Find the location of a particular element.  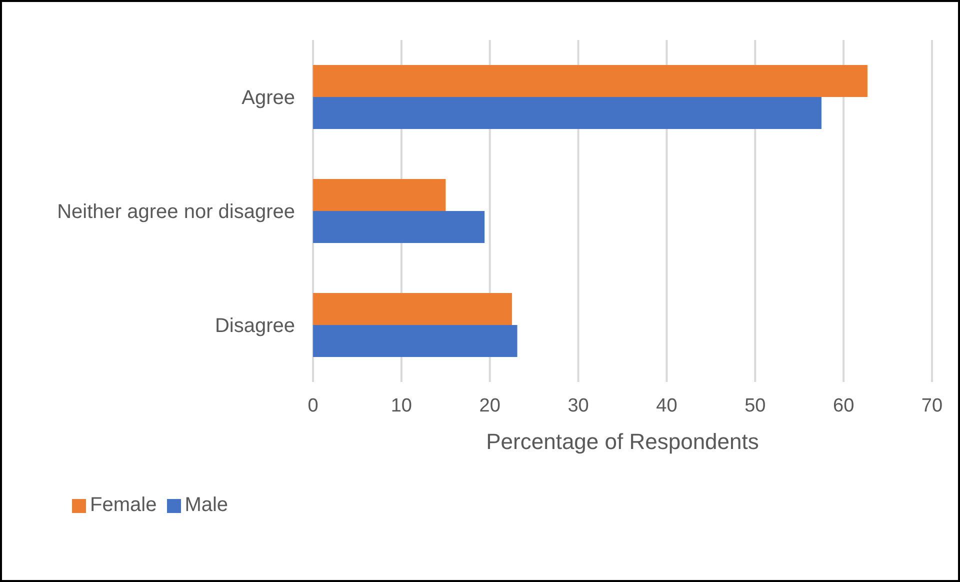

x-axis-title: Percentage of Respondents is located at coordinates (622, 441).